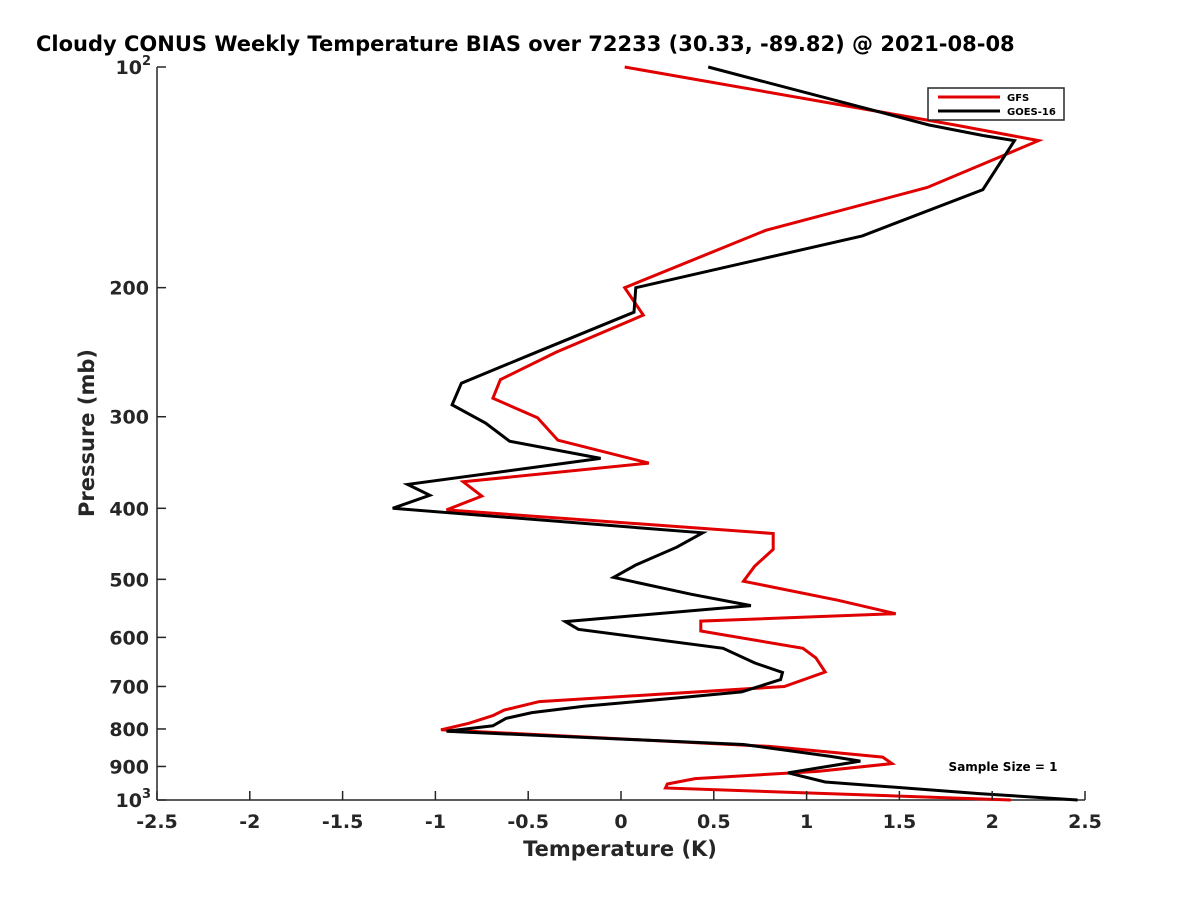 This screenshot has width=1200, height=900. Describe the element at coordinates (1003, 767) in the screenshot. I see `sample-size-annotation: Sample Size = 1` at that location.